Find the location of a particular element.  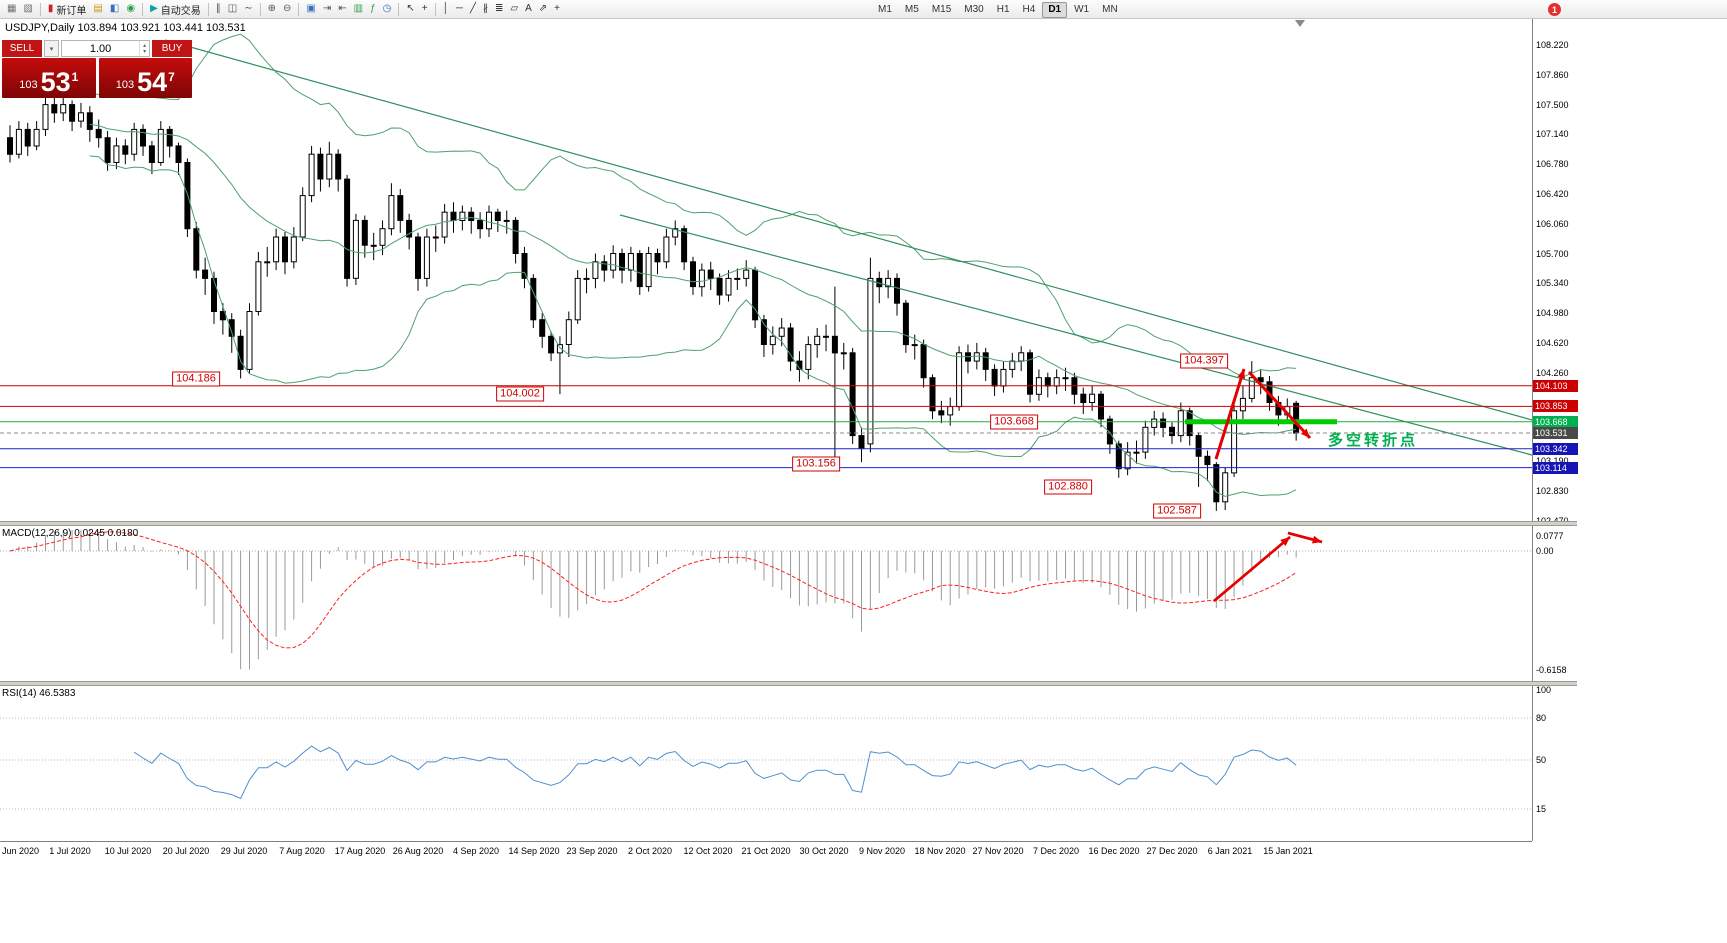

date-axis-label: 7 Dec 2020 is located at coordinates (1056, 851).